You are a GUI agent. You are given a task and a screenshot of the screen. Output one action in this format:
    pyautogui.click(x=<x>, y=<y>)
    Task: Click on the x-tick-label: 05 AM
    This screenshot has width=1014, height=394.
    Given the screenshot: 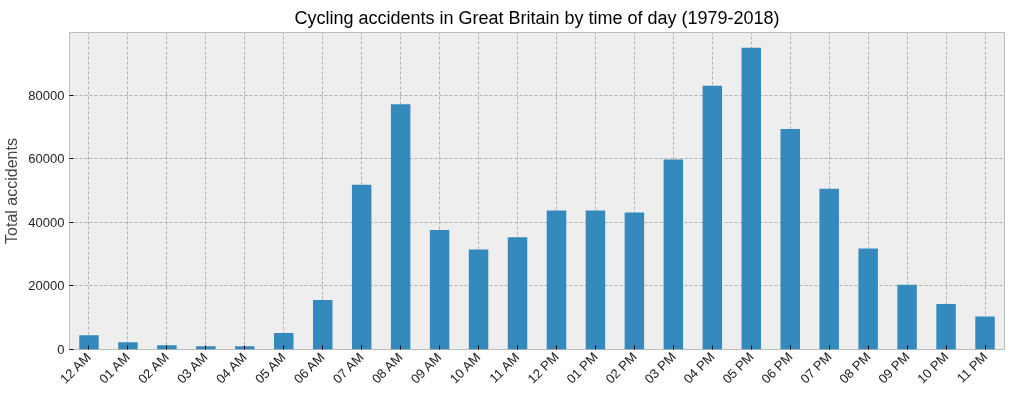 What is the action you would take?
    pyautogui.click(x=270, y=368)
    